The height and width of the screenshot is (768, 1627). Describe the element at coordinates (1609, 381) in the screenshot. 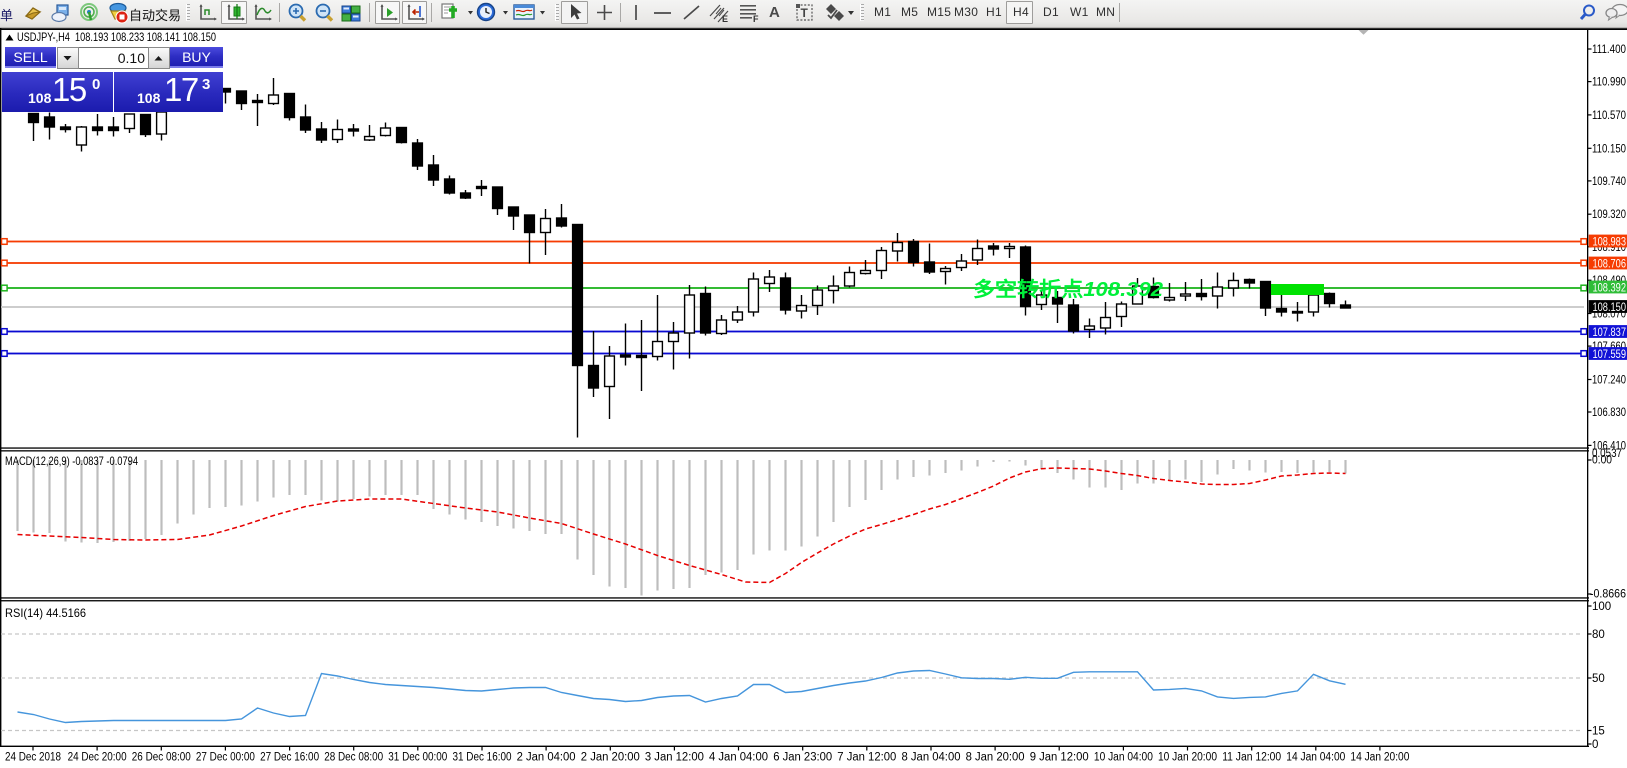

I see `svg-text: 107.240` at that location.